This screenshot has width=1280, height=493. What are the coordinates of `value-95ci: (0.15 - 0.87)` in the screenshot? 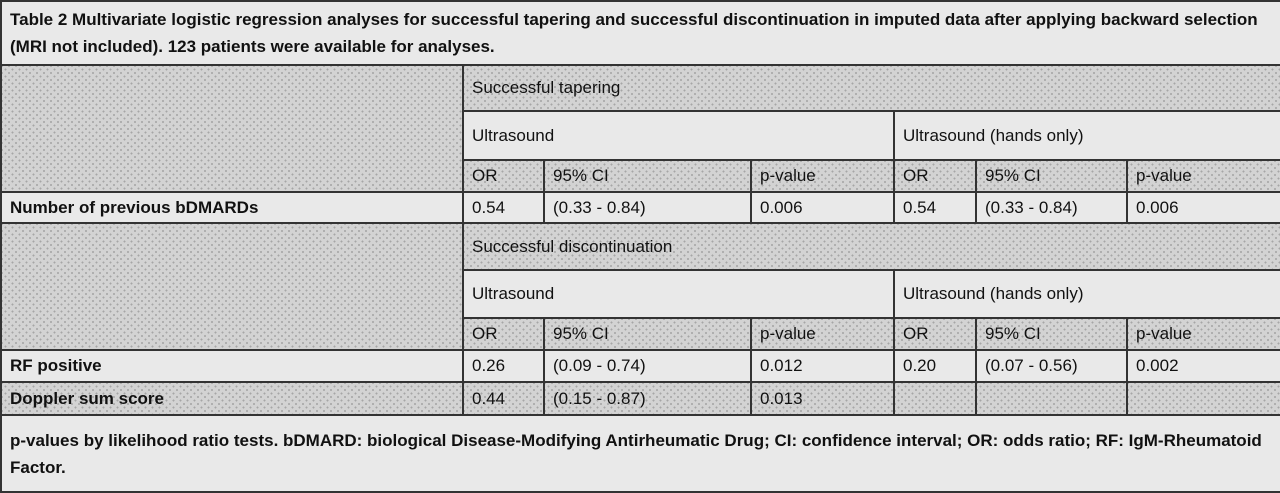 It's located at (647, 398).